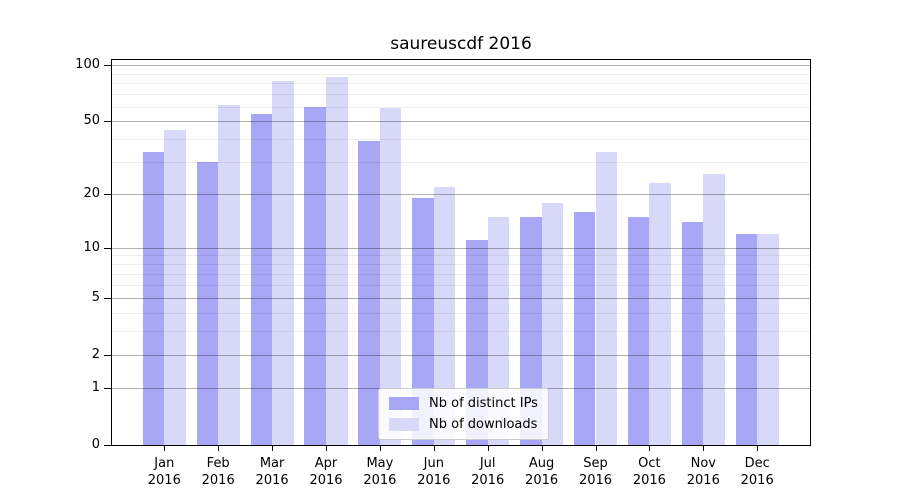 This screenshot has width=900, height=500. I want to click on x-label-month: Jun, so click(433, 463).